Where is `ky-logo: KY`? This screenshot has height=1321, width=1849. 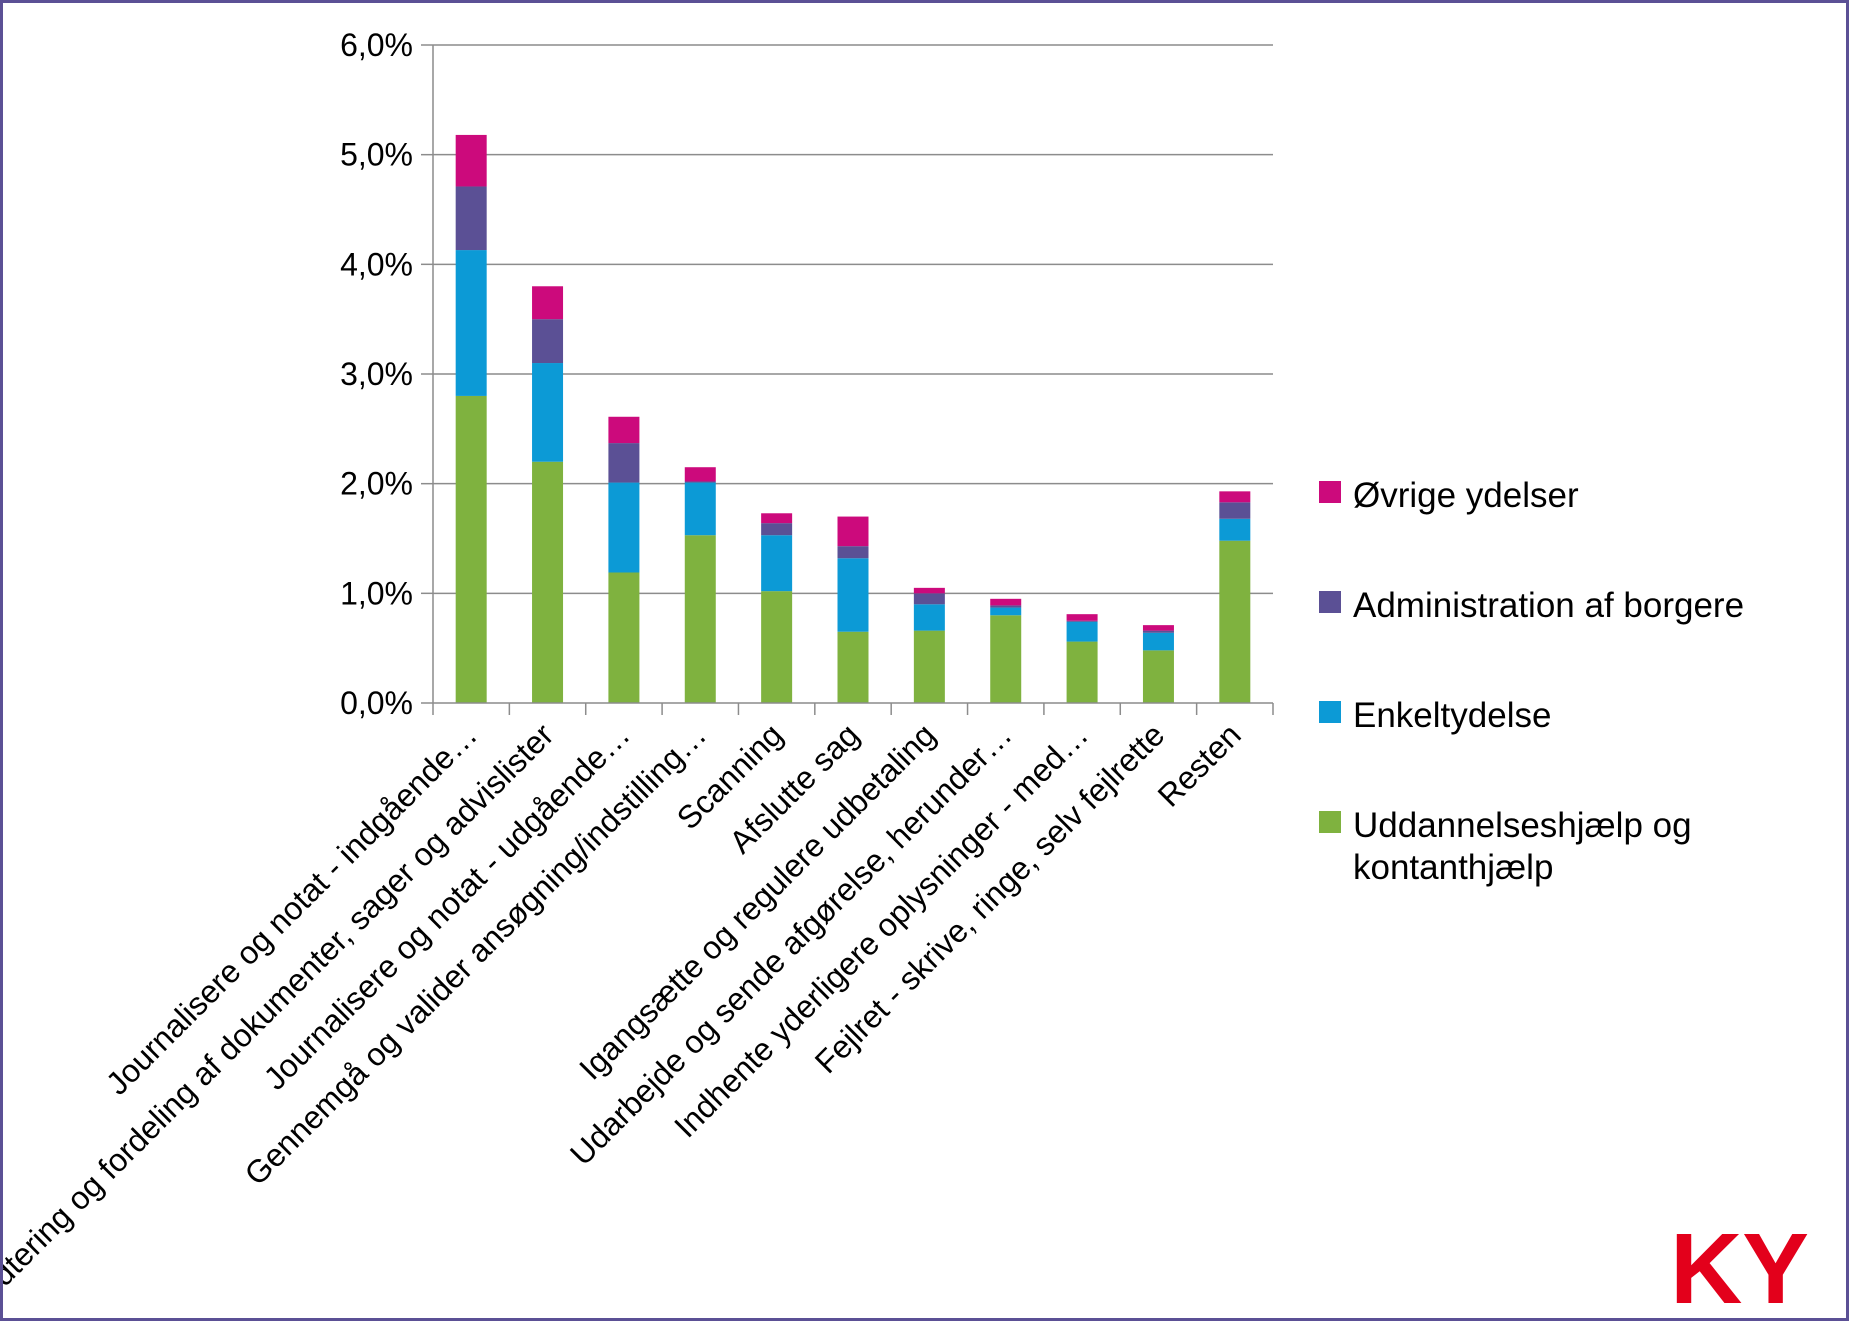 ky-logo: KY is located at coordinates (1739, 1265).